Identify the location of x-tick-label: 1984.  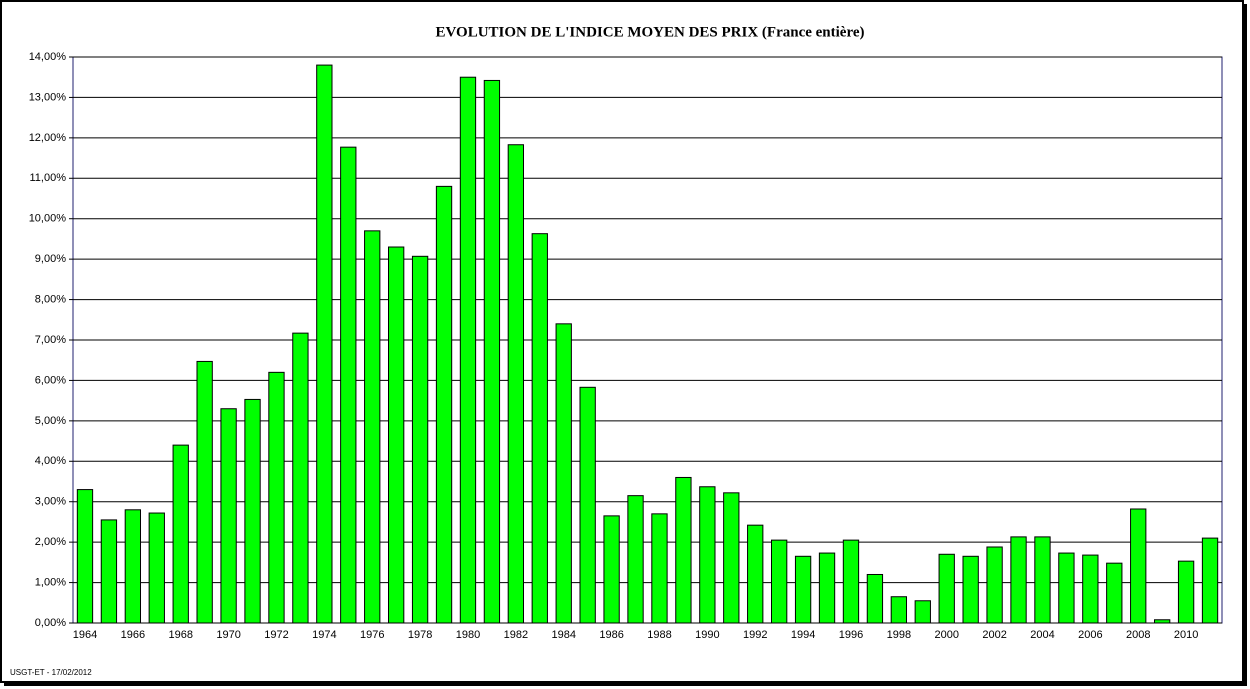
(563, 635).